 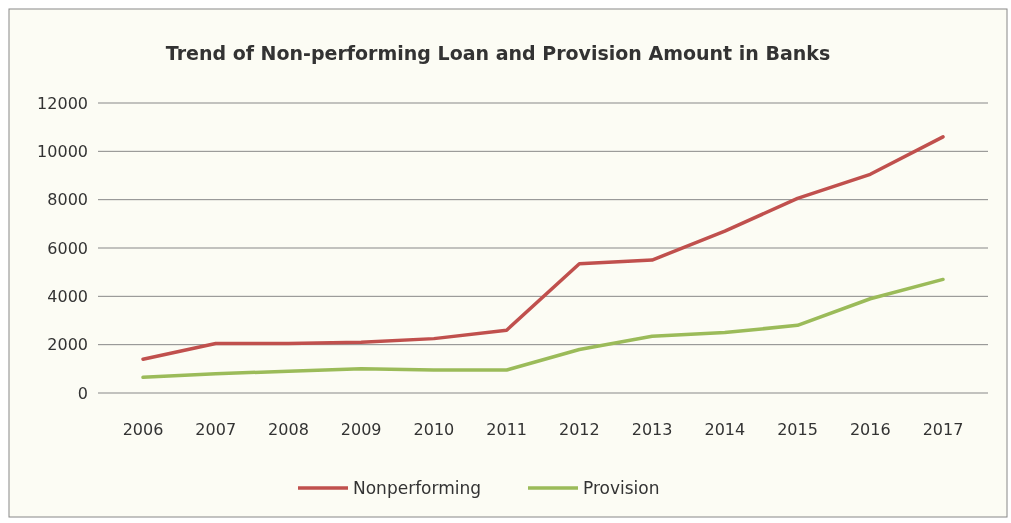 I want to click on x-tick-label: 2006, so click(x=143, y=429).